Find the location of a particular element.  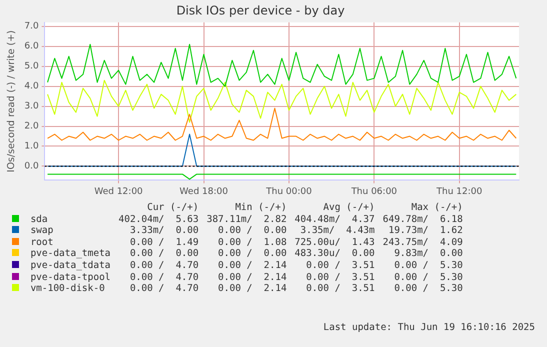

legend-label: pve-data-tpool is located at coordinates (70, 278).